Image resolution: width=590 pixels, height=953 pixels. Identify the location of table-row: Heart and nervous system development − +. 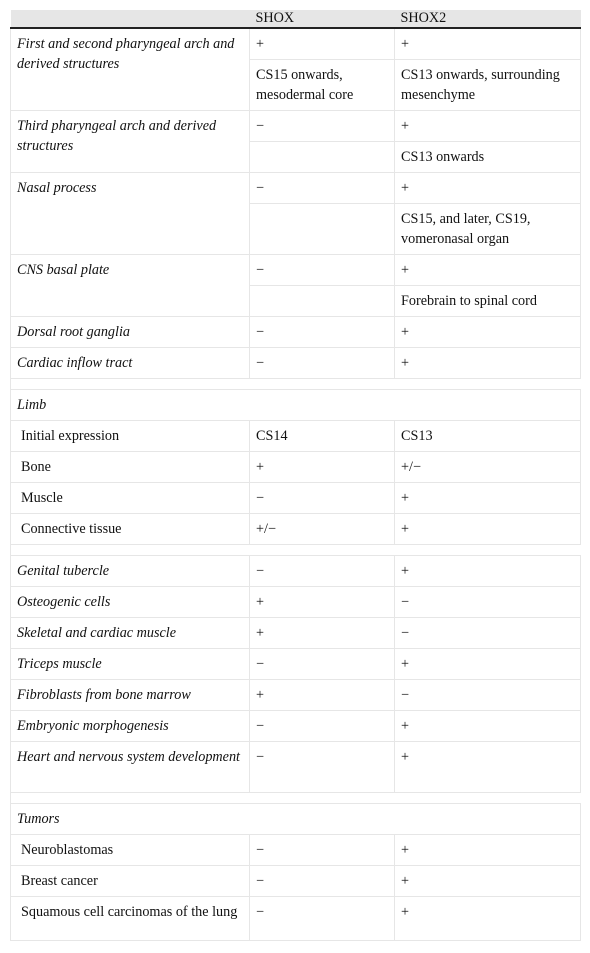
(295, 767).